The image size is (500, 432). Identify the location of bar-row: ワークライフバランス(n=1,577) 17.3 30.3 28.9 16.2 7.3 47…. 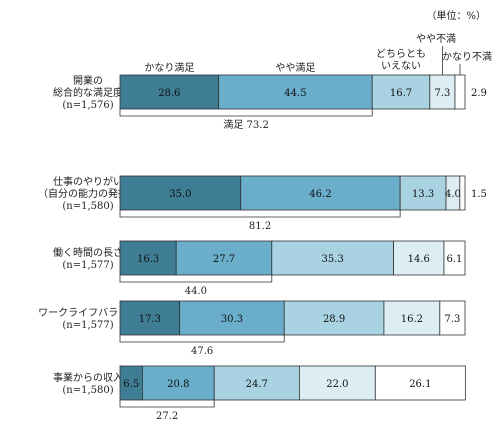
(252, 328).